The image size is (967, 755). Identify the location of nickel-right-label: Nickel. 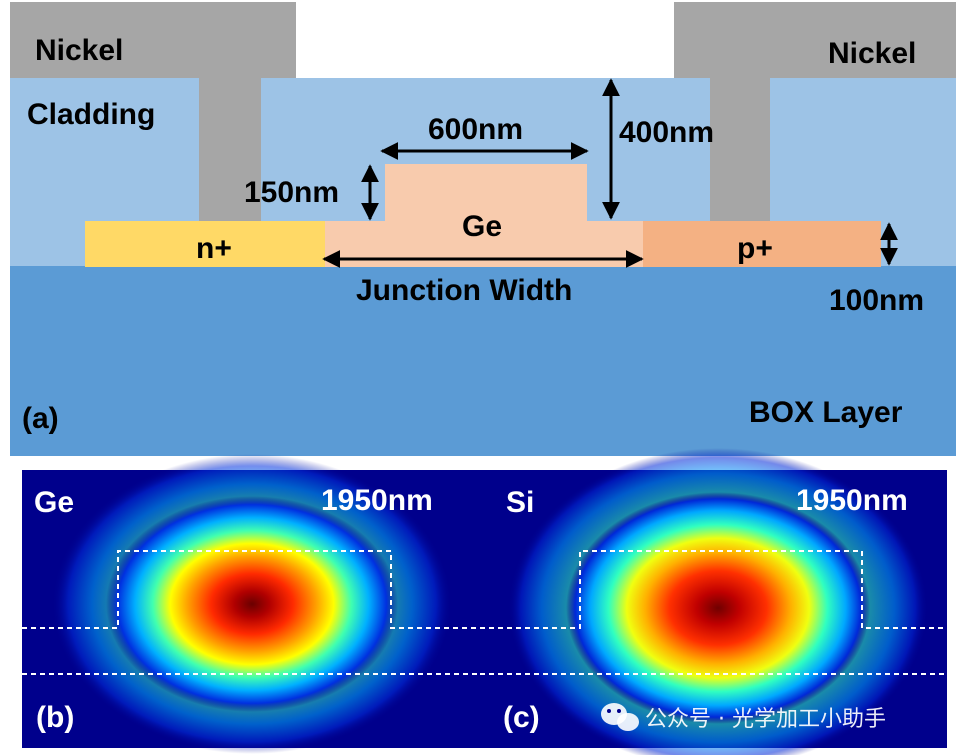
(872, 53).